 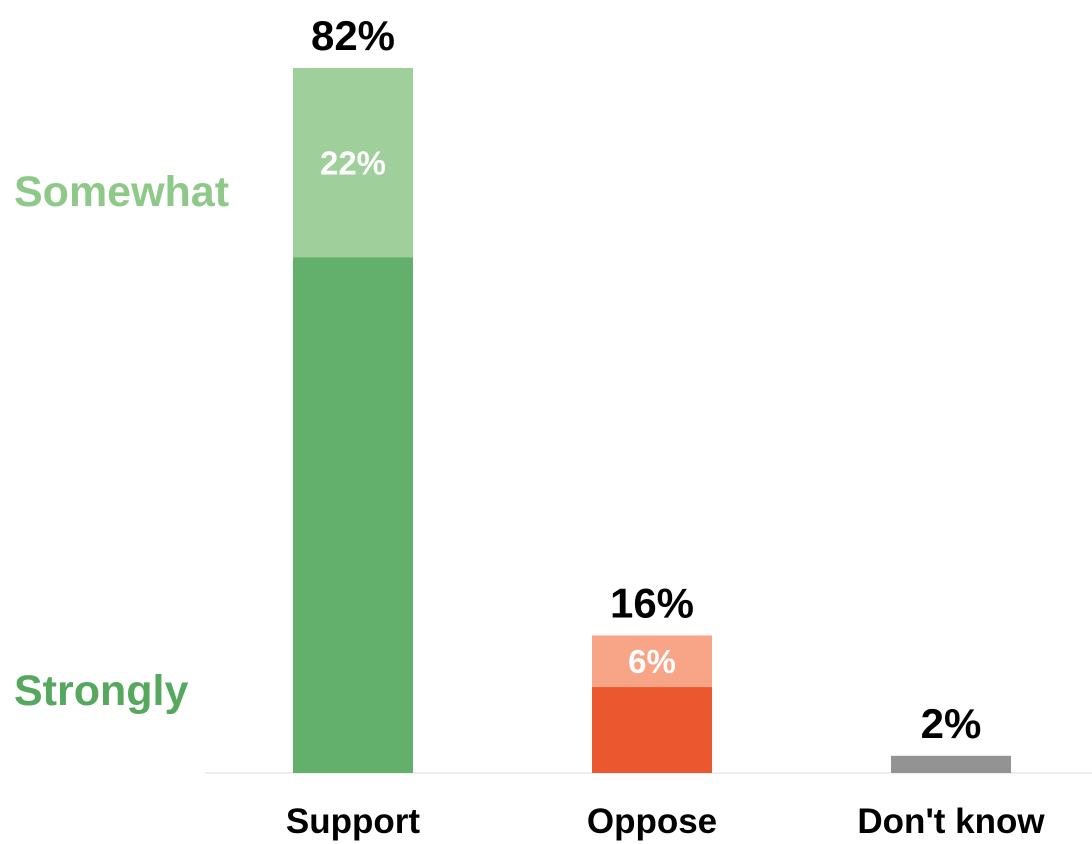 I want to click on bar-support-somewhat, so click(x=353, y=163).